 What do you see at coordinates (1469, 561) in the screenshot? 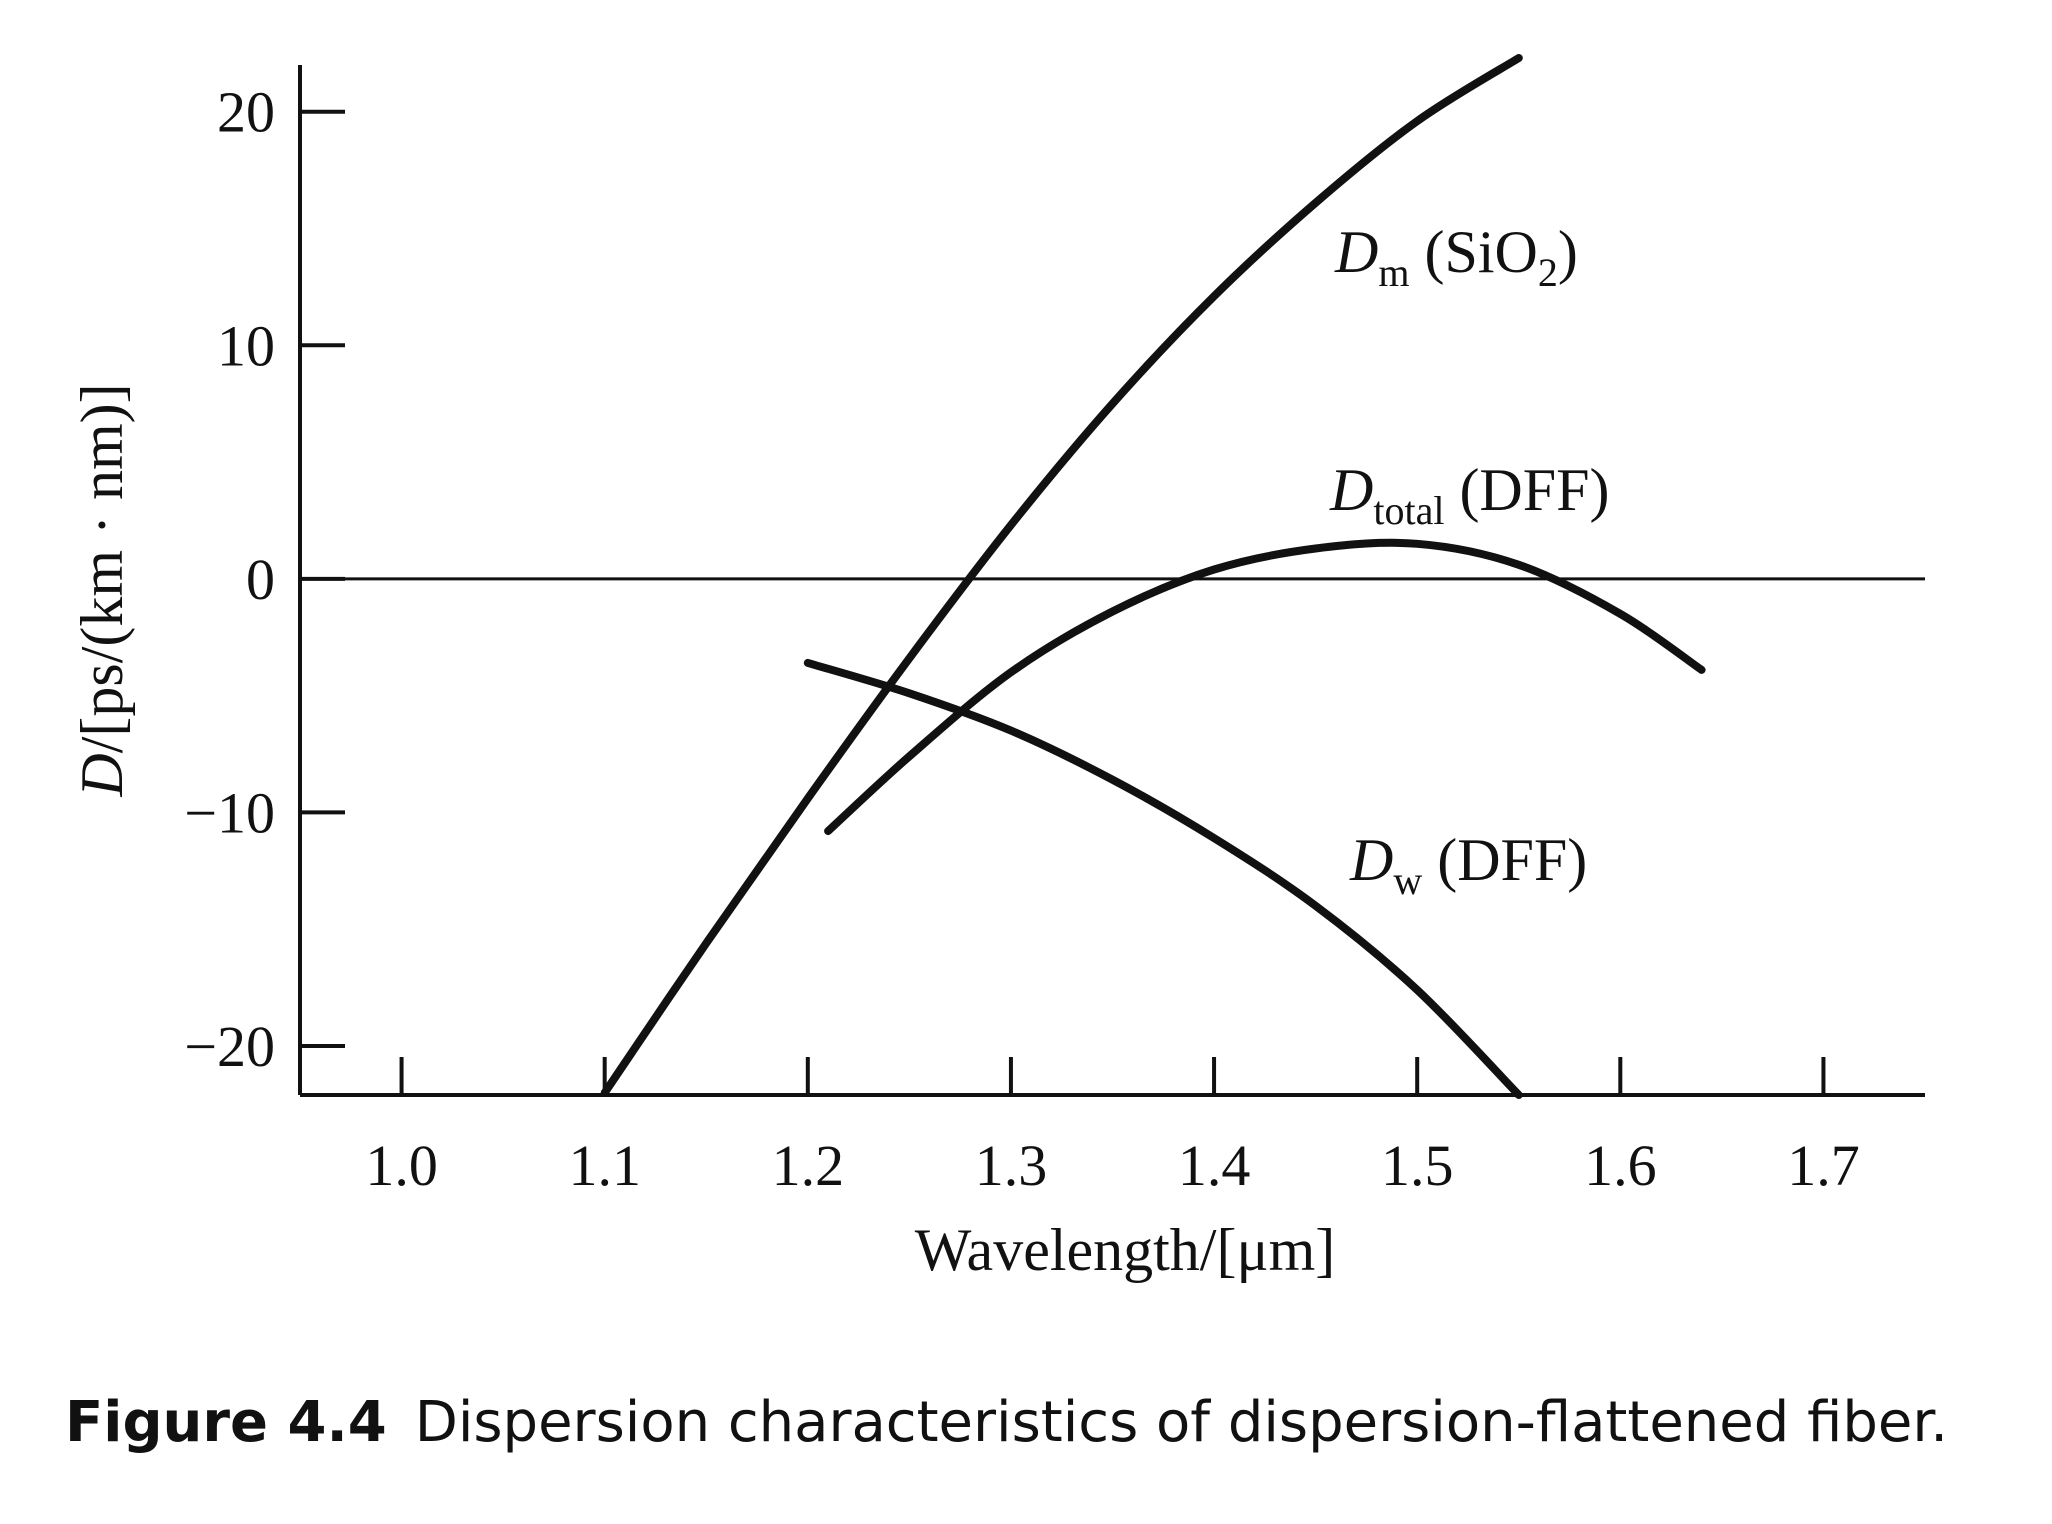
I see `chart-series-labels: Dm (SiO2)Dtotal (DFF)Dw (DFF)` at bounding box center [1469, 561].